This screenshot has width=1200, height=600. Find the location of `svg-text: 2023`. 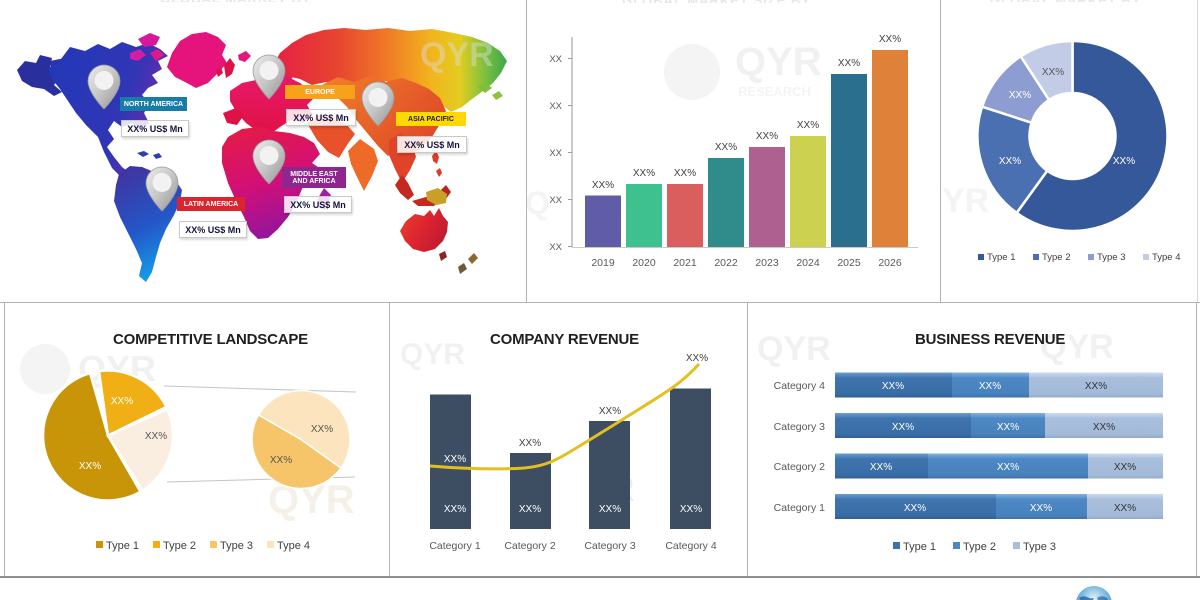

svg-text: 2023 is located at coordinates (767, 263).